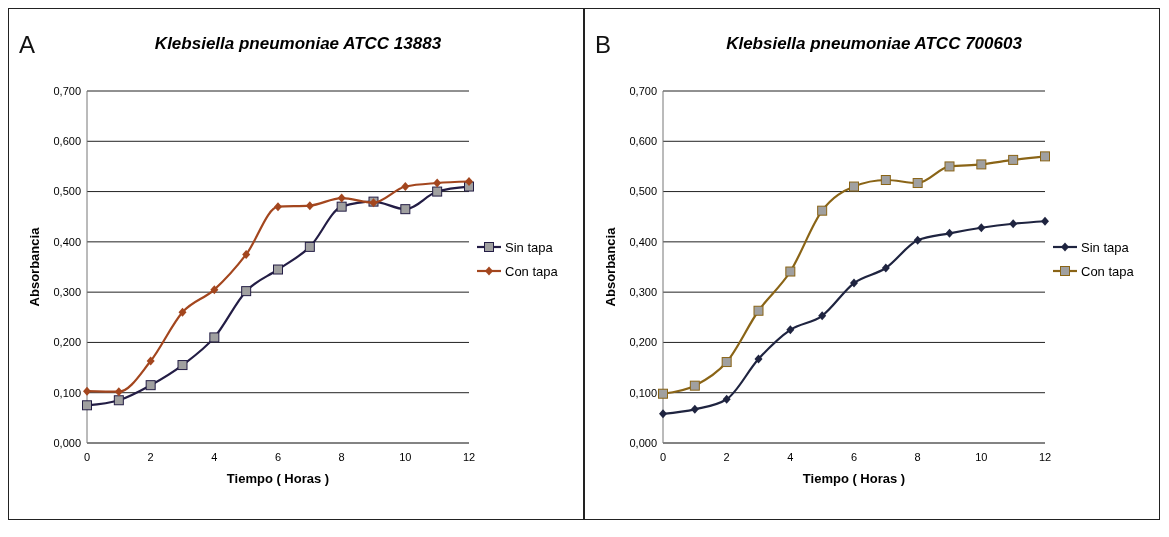  I want to click on chart-title: Klebsiella pneumoniae ATCC 700603, so click(874, 43).